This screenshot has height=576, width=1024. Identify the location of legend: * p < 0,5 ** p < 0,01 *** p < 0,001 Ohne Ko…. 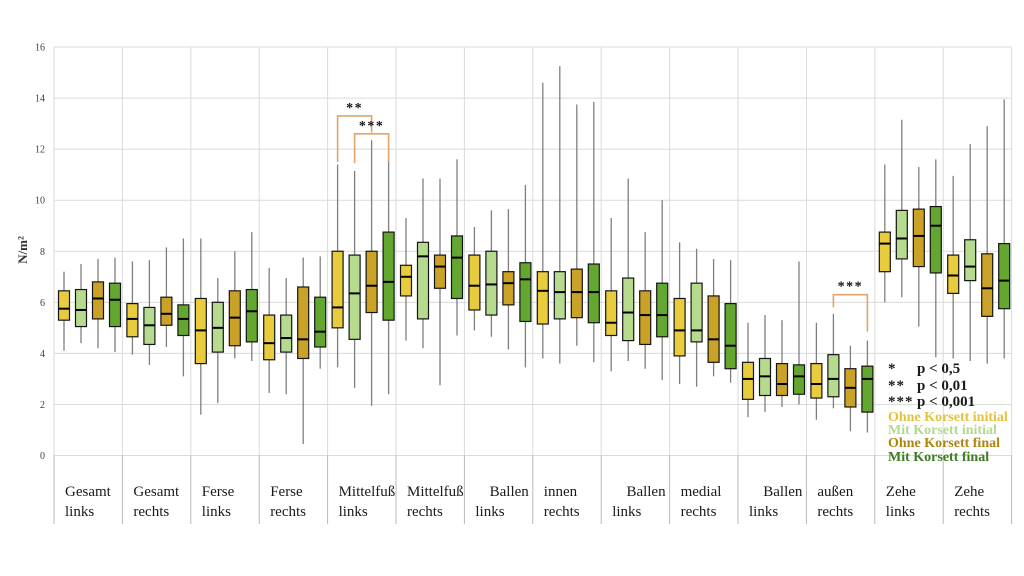
(956, 412).